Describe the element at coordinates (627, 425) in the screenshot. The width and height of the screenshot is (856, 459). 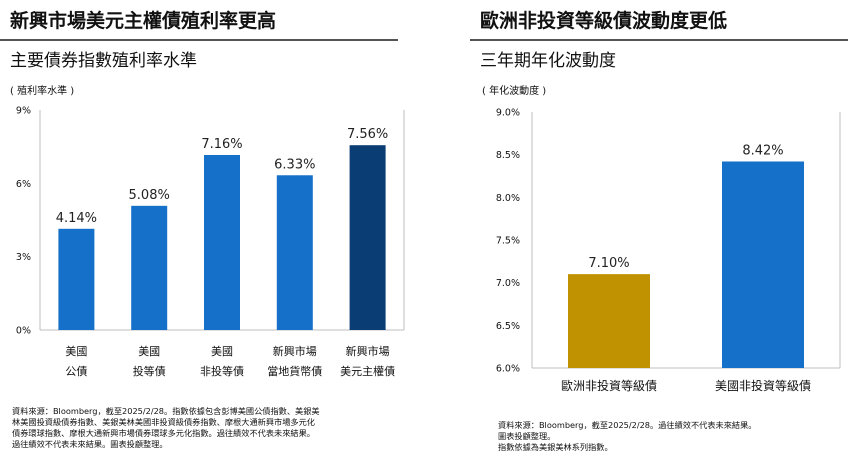
I see `right-source-line: 資料來源：Bloomberg，截至2025/2/28。過往績效不代表未來結果。` at that location.